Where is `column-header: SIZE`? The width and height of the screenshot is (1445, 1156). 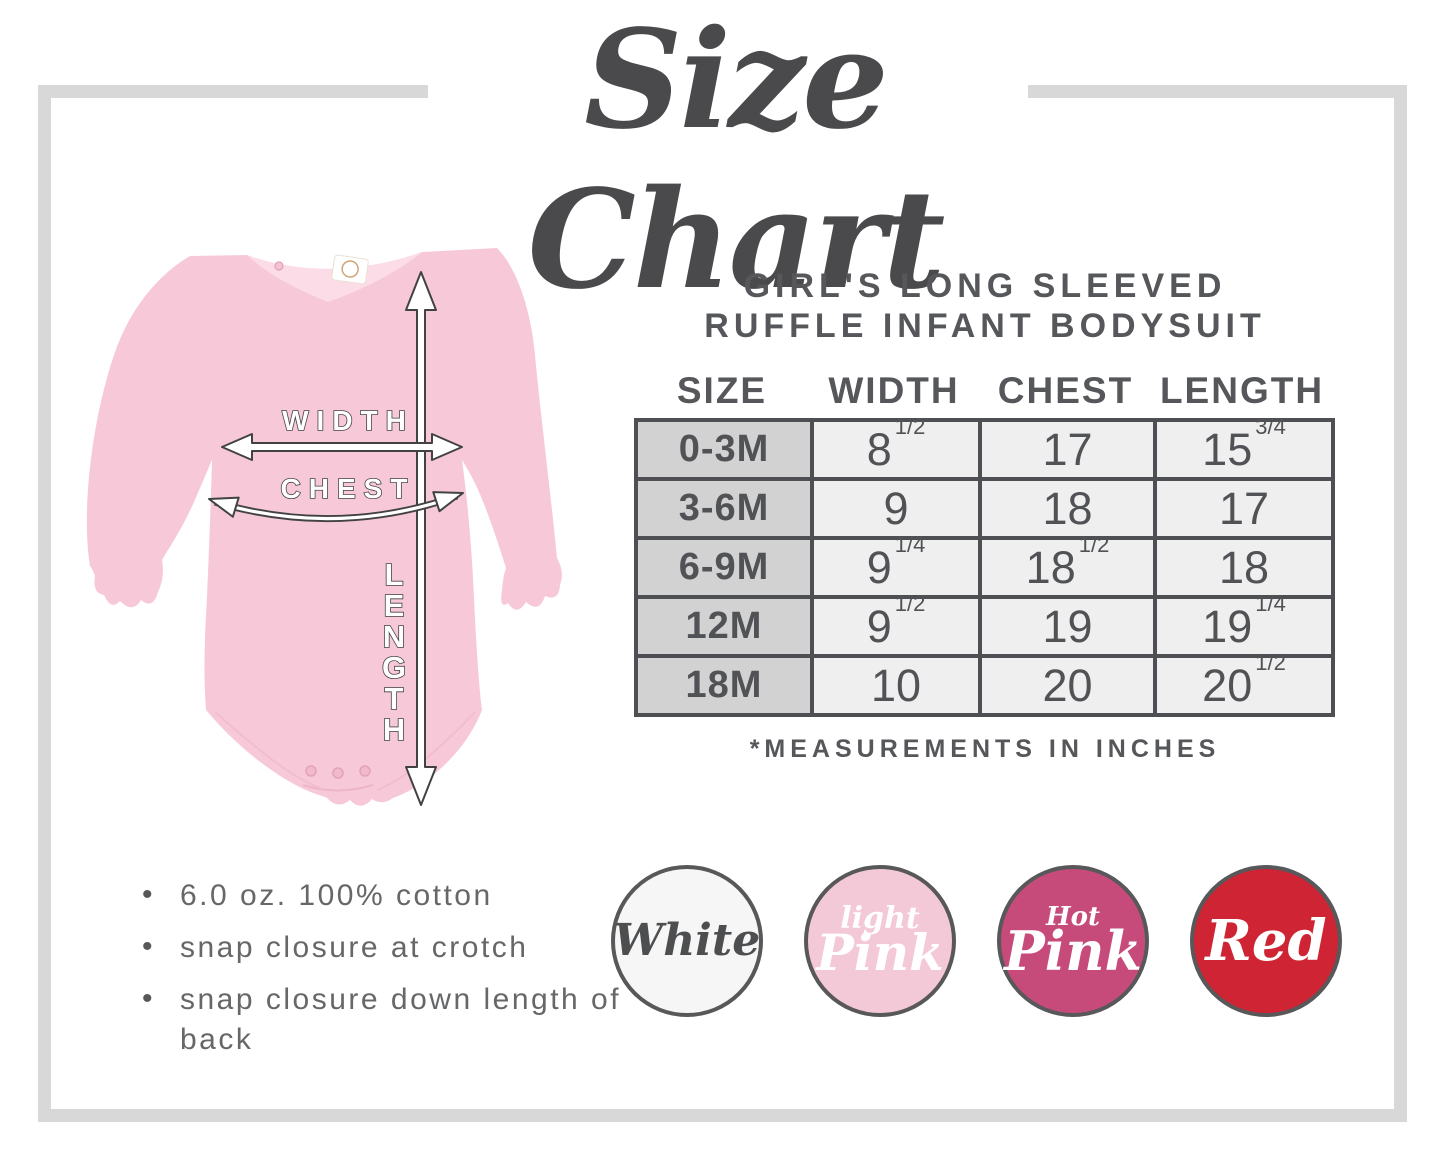
column-header: SIZE is located at coordinates (722, 390).